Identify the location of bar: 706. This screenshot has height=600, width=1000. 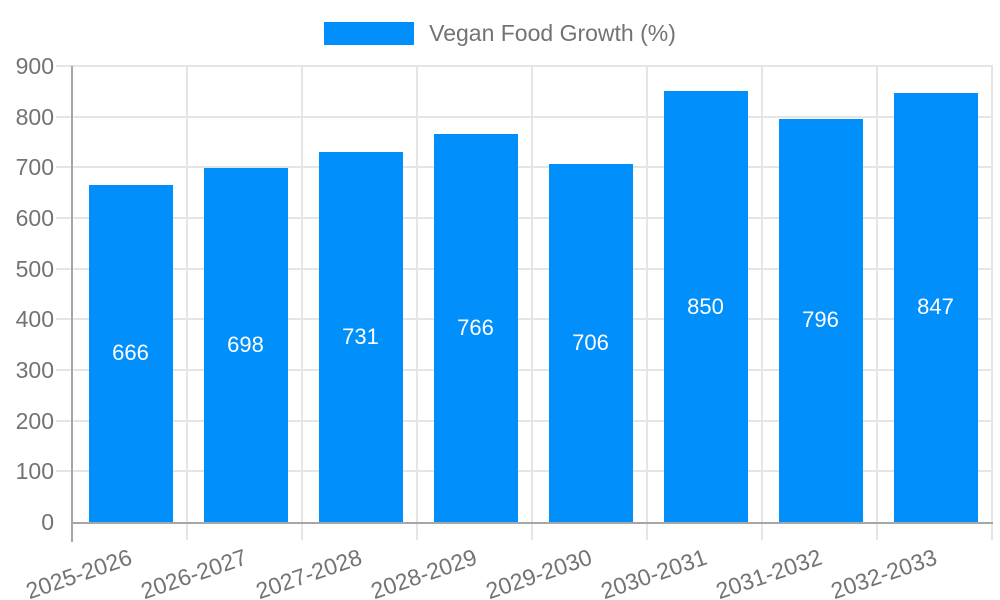
(590, 343).